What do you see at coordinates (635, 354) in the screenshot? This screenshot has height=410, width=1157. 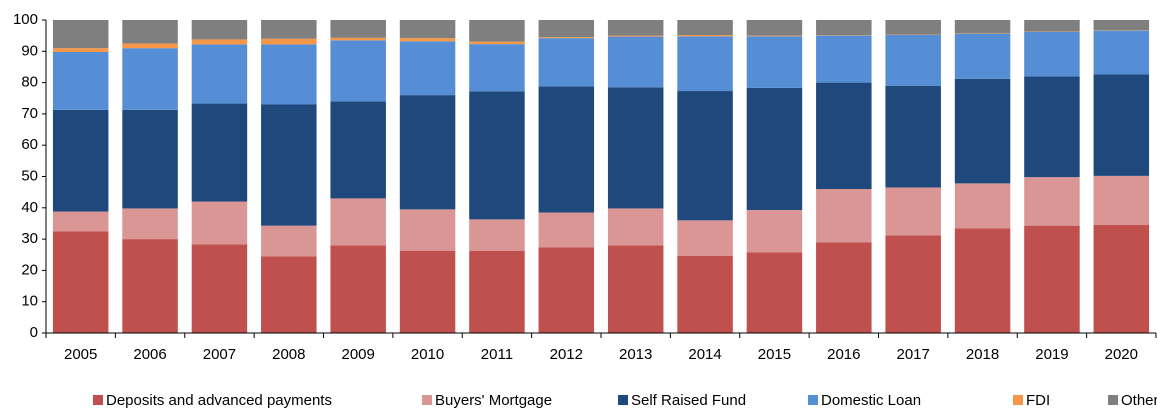 I see `x-tick-label: 2013` at bounding box center [635, 354].